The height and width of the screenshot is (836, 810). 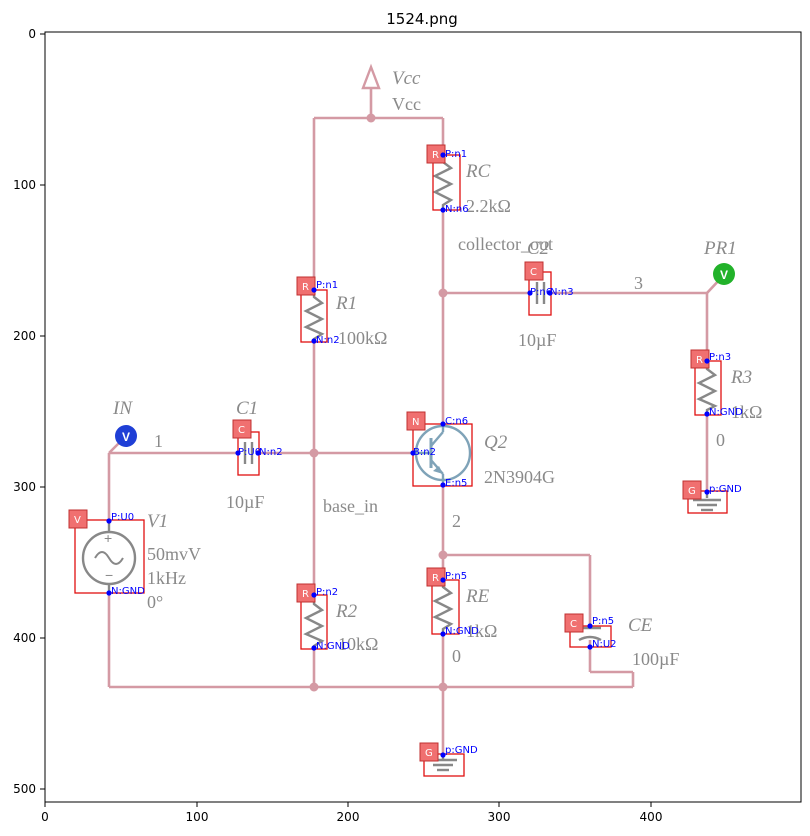 What do you see at coordinates (477, 596) in the screenshot?
I see `label-re-name: RE` at bounding box center [477, 596].